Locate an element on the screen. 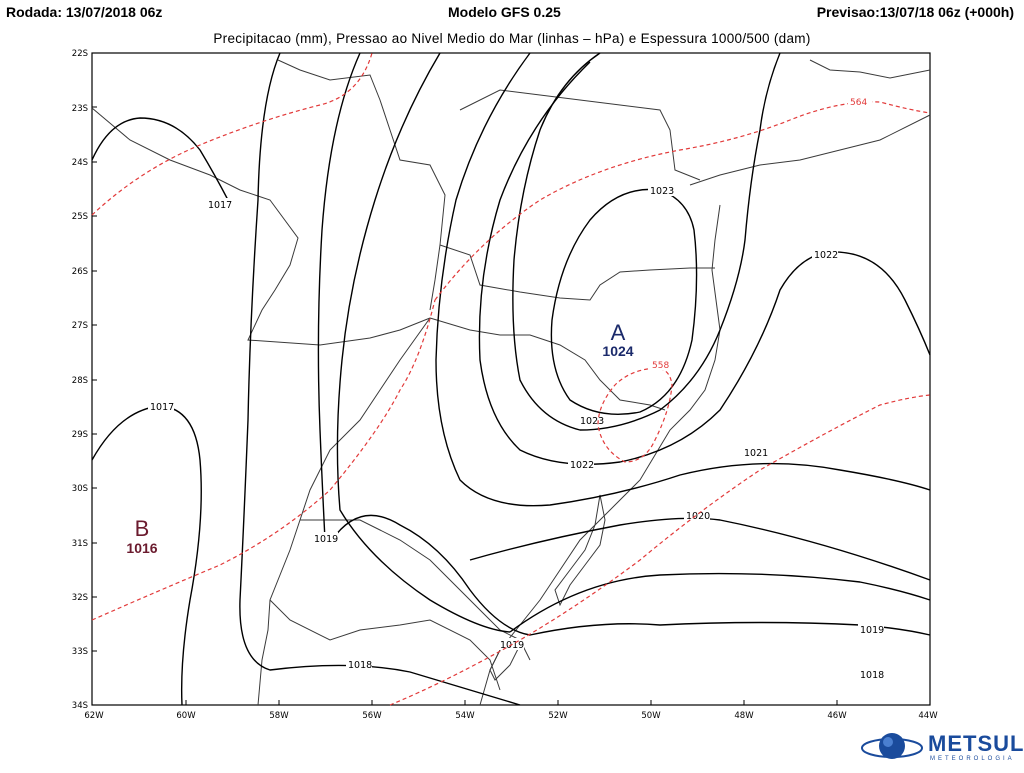 This screenshot has height=773, width=1024. logo-subtitle: METEOROLOGIA is located at coordinates (972, 759).